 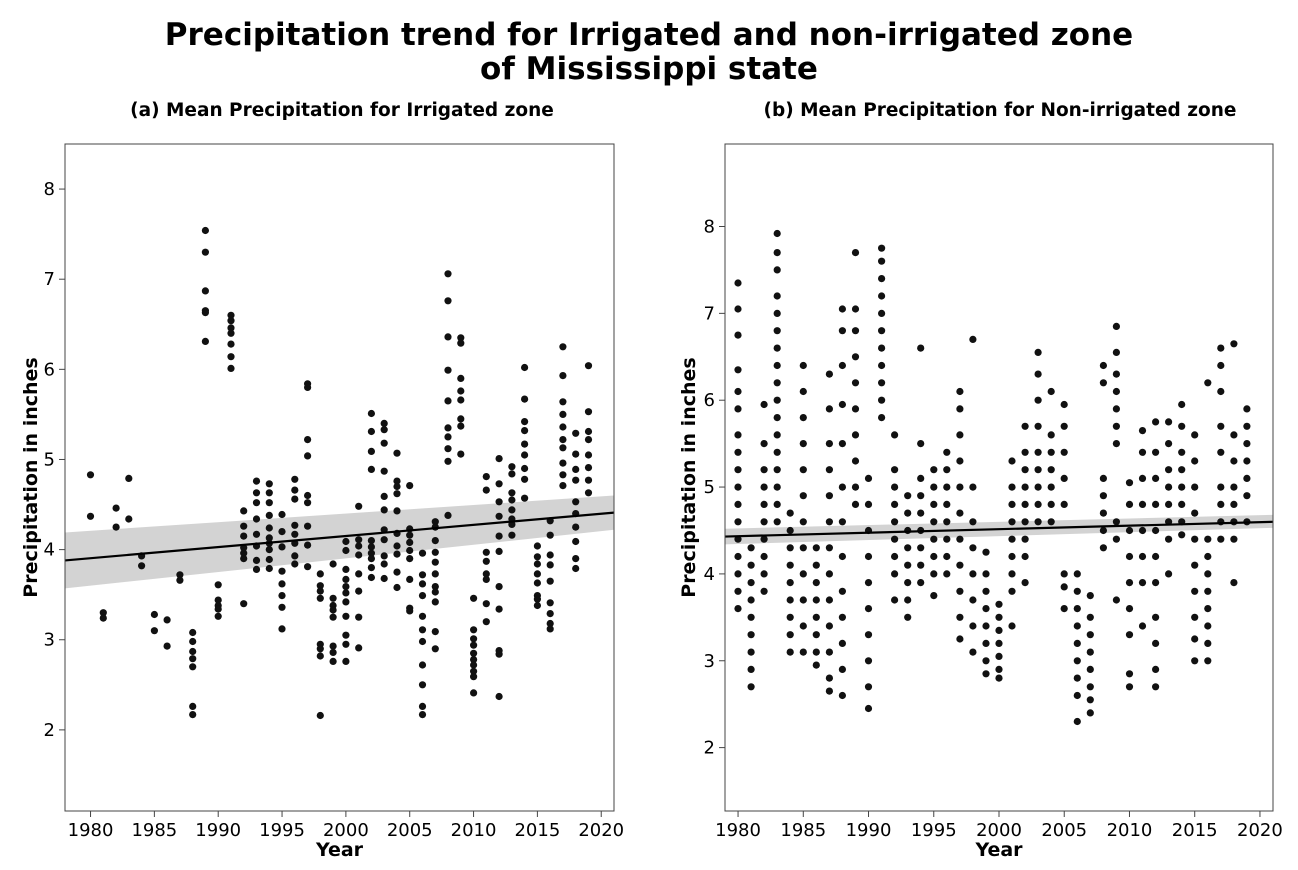 What do you see at coordinates (1260, 830) in the screenshot?
I see `x-tick-label: 2020` at bounding box center [1260, 830].